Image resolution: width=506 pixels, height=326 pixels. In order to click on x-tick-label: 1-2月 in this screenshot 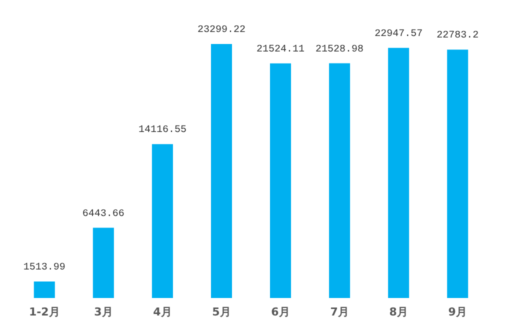, I will do `click(44, 312)`.